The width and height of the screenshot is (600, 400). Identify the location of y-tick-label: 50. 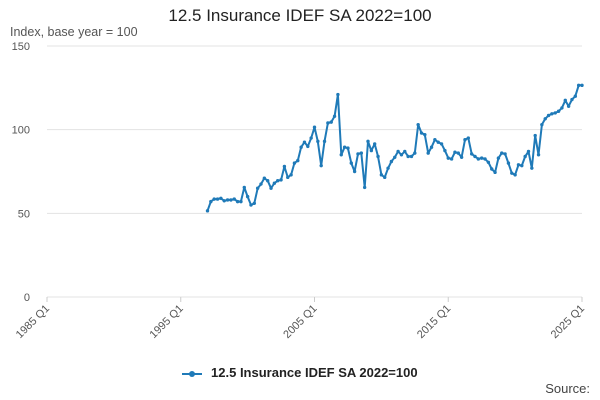
(24, 214).